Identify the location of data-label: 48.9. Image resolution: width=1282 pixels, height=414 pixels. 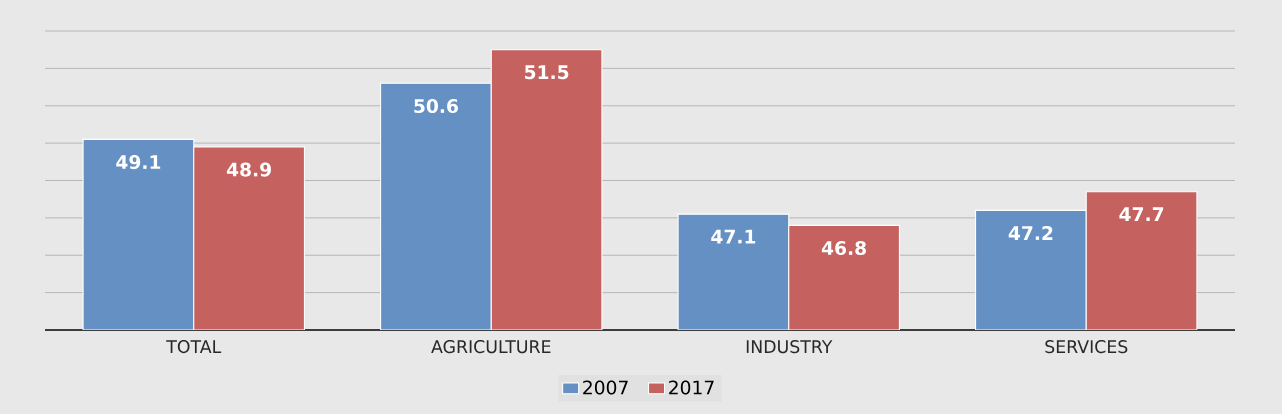
(248, 169).